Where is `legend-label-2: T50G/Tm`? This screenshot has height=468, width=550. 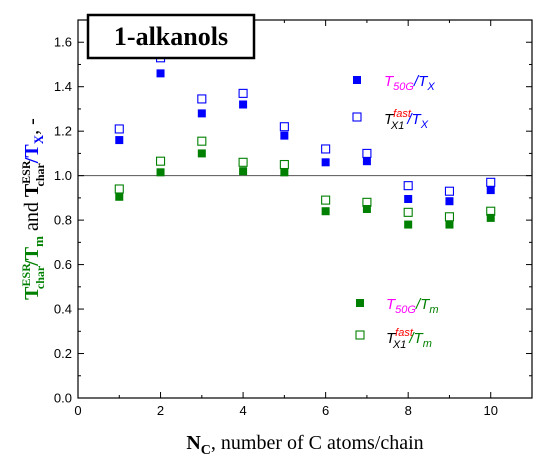
legend-label-2: T50G/Tm is located at coordinates (412, 306).